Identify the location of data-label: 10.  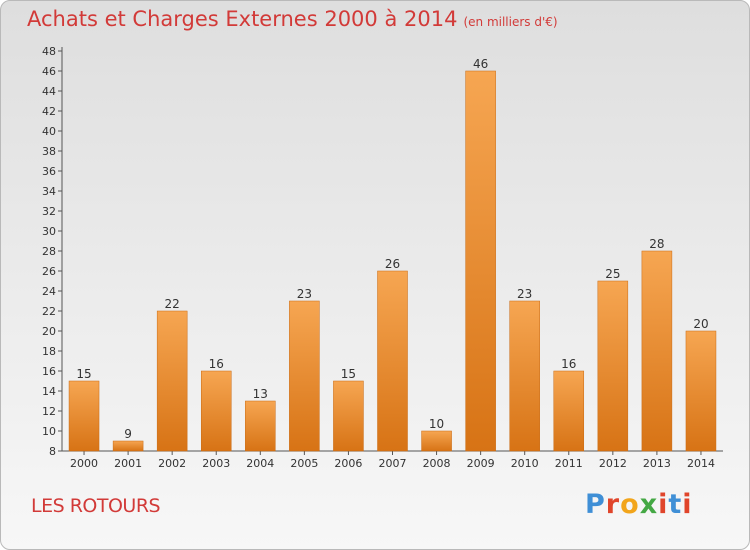
(436, 424).